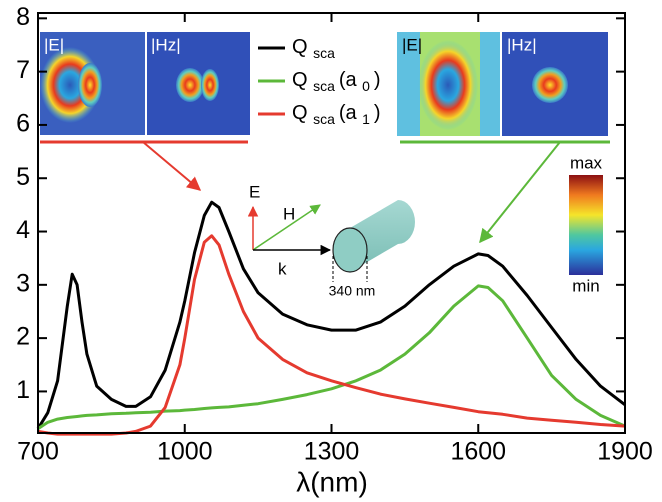 The image size is (662, 502). What do you see at coordinates (331, 241) in the screenshot?
I see `cylinder-diagram` at bounding box center [331, 241].